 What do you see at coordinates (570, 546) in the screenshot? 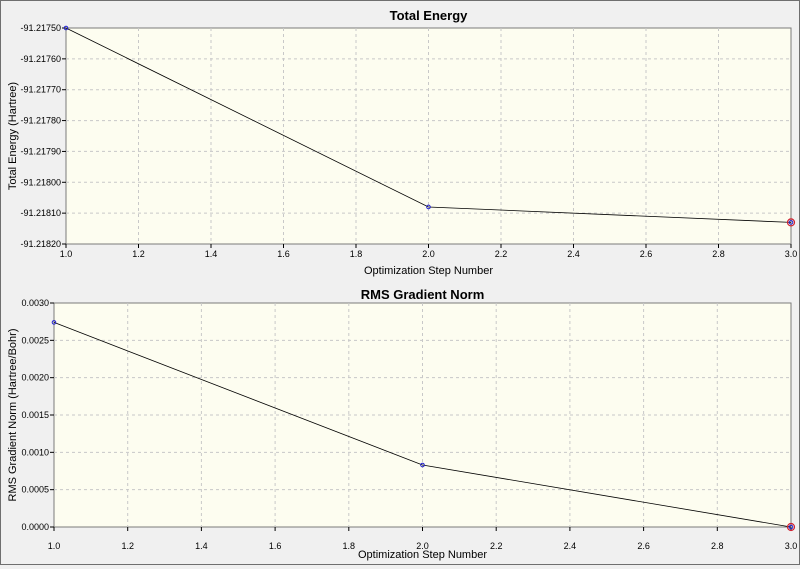
I see `gradient-x-tick-label: 2.4` at bounding box center [570, 546].